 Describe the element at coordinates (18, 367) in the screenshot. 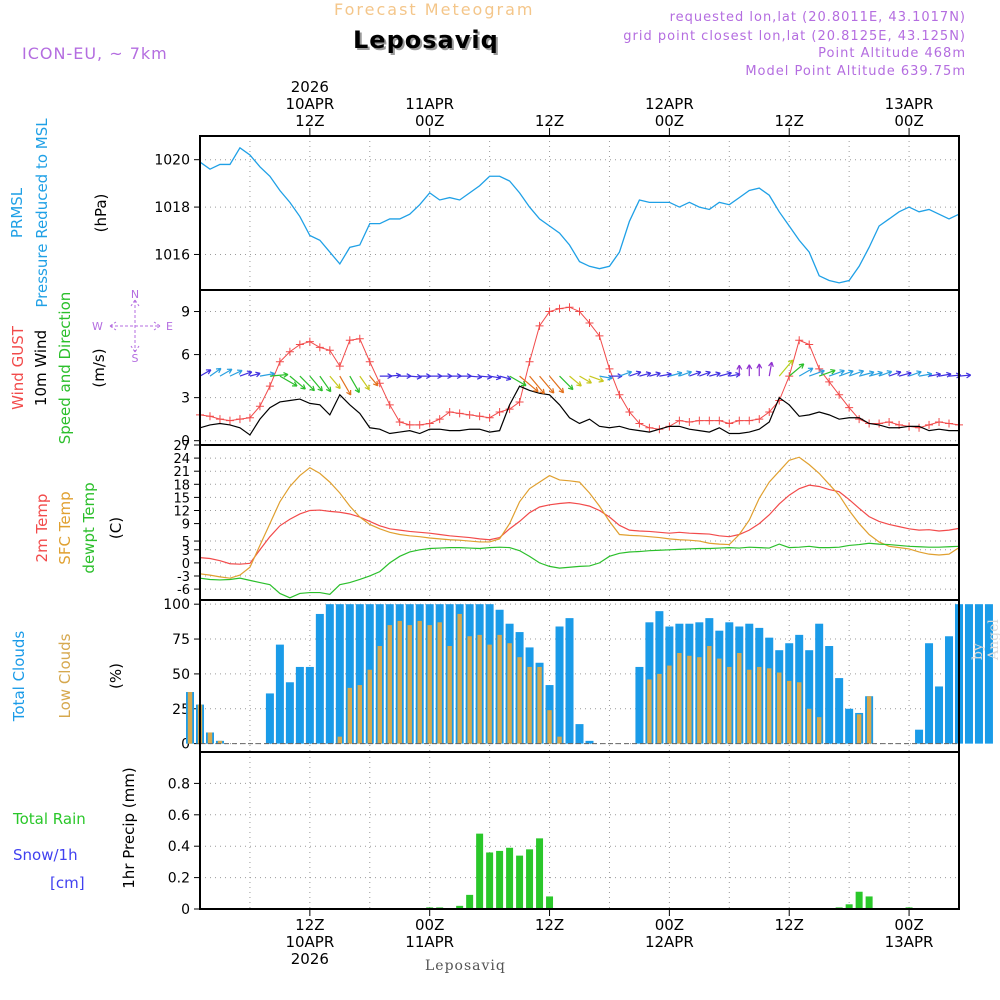

I see `wind-title-gust: Wind GUST` at that location.